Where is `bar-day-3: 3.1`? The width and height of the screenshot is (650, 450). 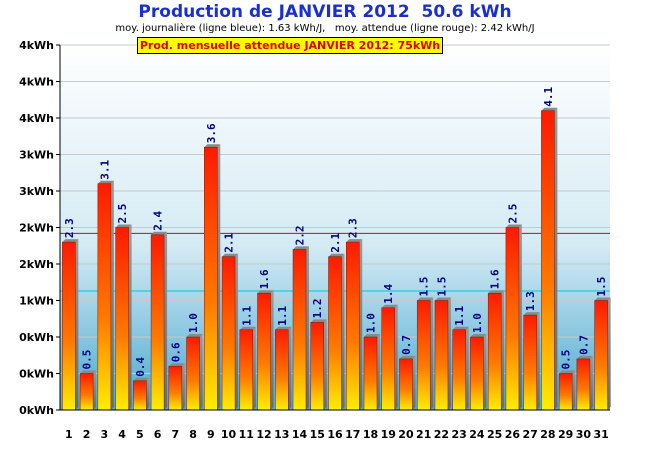 bar-day-3: 3.1 is located at coordinates (105, 285).